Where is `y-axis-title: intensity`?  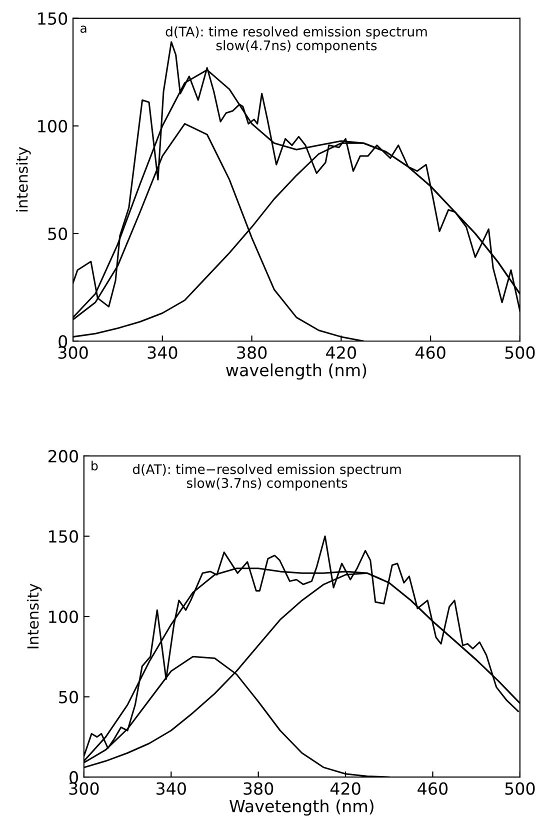
y-axis-title: intensity is located at coordinates (23, 179).